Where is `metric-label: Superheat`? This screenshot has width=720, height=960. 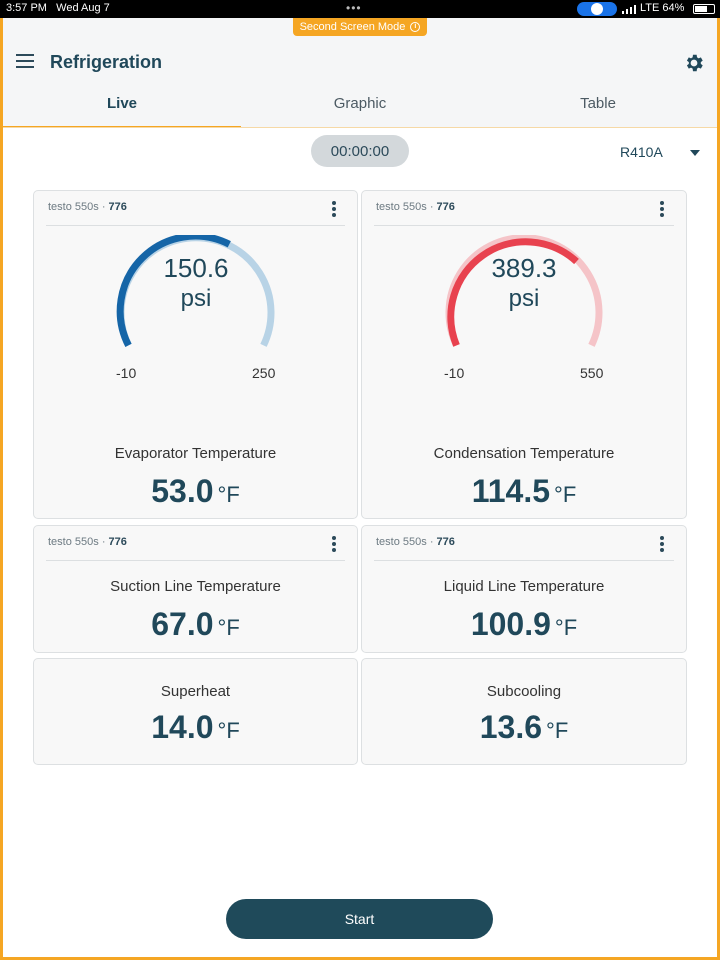
metric-label: Superheat is located at coordinates (195, 691).